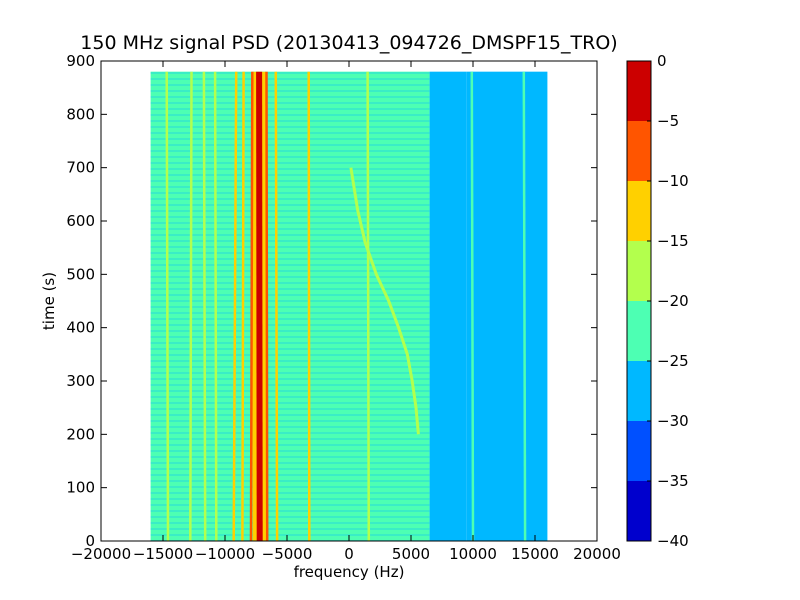 This screenshot has height=600, width=800. What do you see at coordinates (535, 554) in the screenshot?
I see `x-tick-label-7: 15000` at bounding box center [535, 554].